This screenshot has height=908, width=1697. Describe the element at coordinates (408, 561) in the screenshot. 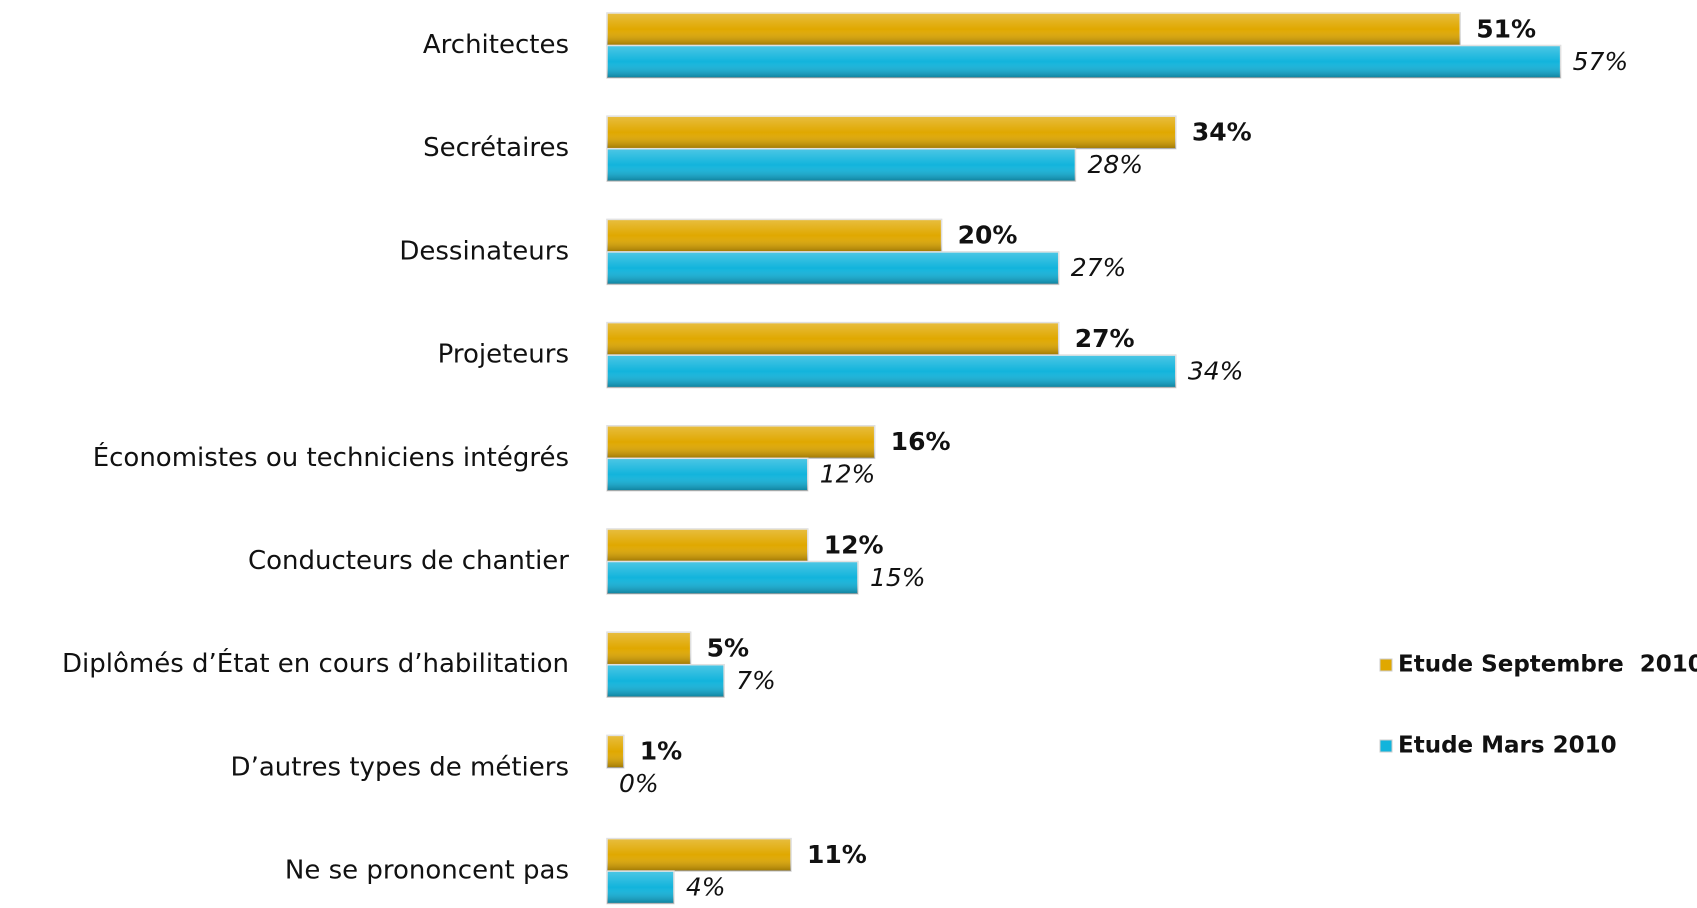

I see `category-label: Conducteurs de chantier` at that location.